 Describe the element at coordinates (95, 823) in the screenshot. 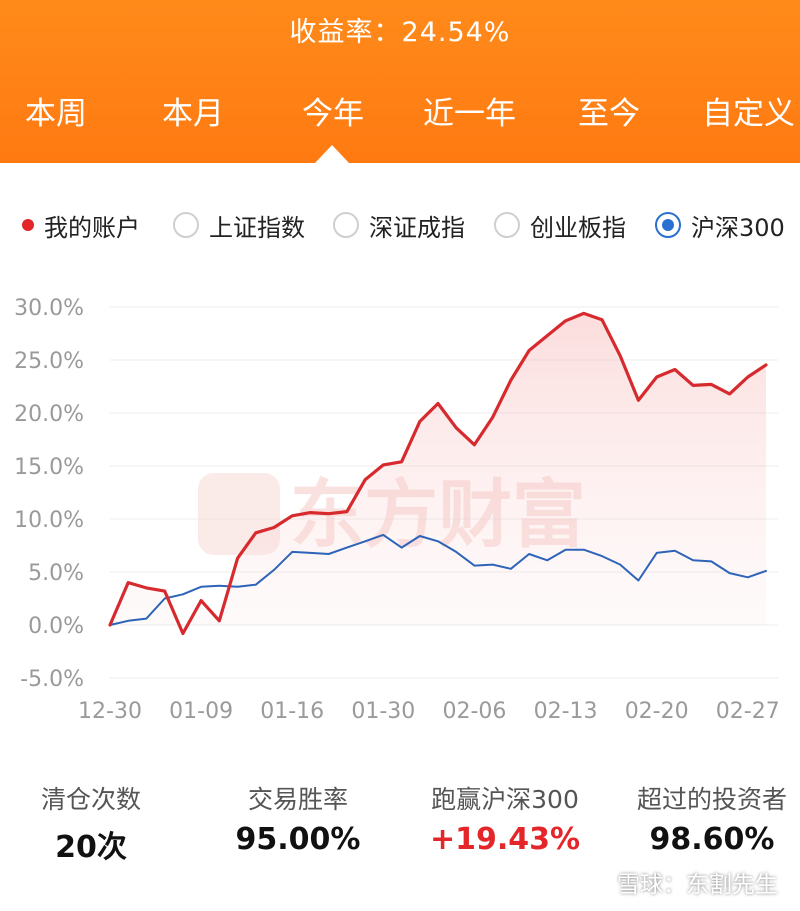

I see `stat-liquidation-count: 清仓次数 20次` at that location.